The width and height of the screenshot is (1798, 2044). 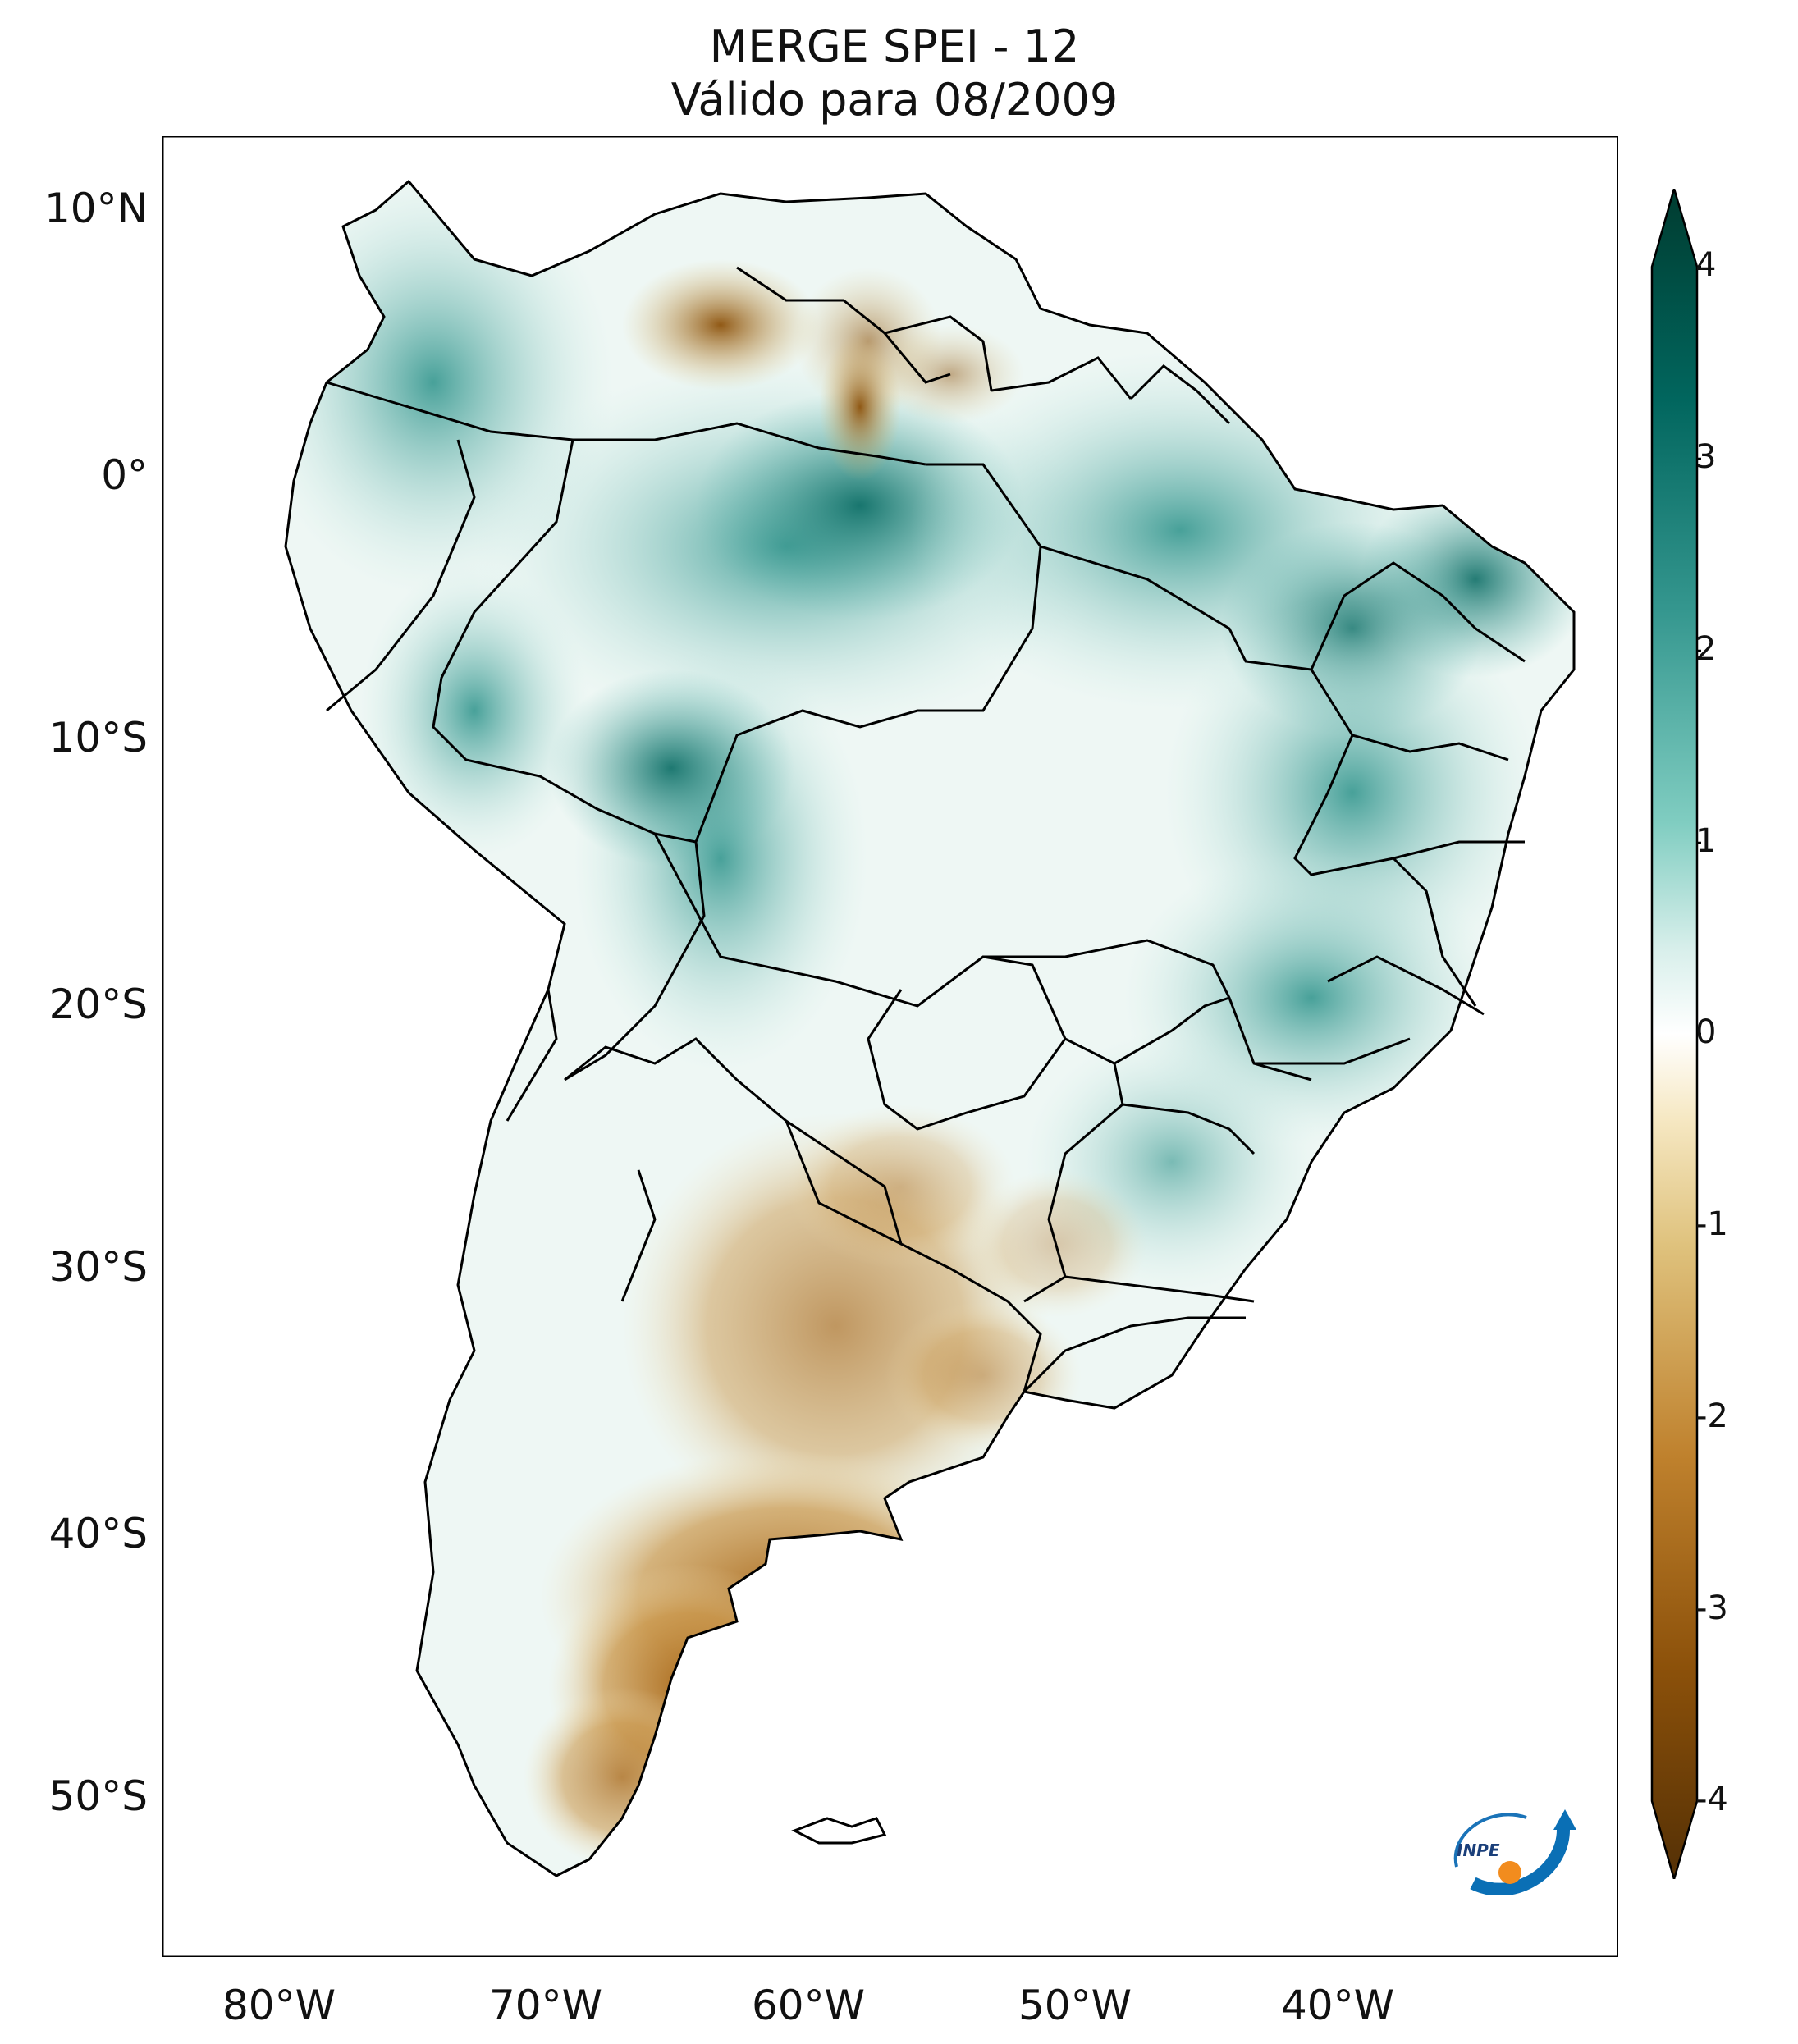 What do you see at coordinates (1706, 457) in the screenshot?
I see `colorbar-tick-3: 3` at bounding box center [1706, 457].